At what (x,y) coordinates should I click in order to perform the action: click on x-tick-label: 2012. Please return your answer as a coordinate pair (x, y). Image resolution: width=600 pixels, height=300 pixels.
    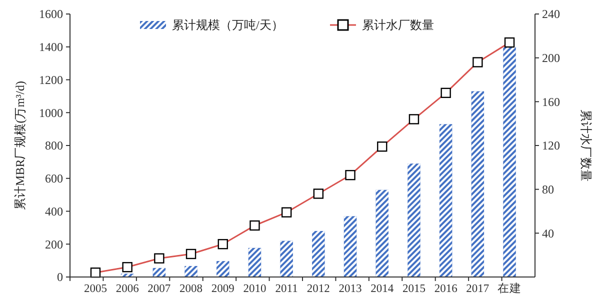
    Looking at the image, I should click on (318, 289).